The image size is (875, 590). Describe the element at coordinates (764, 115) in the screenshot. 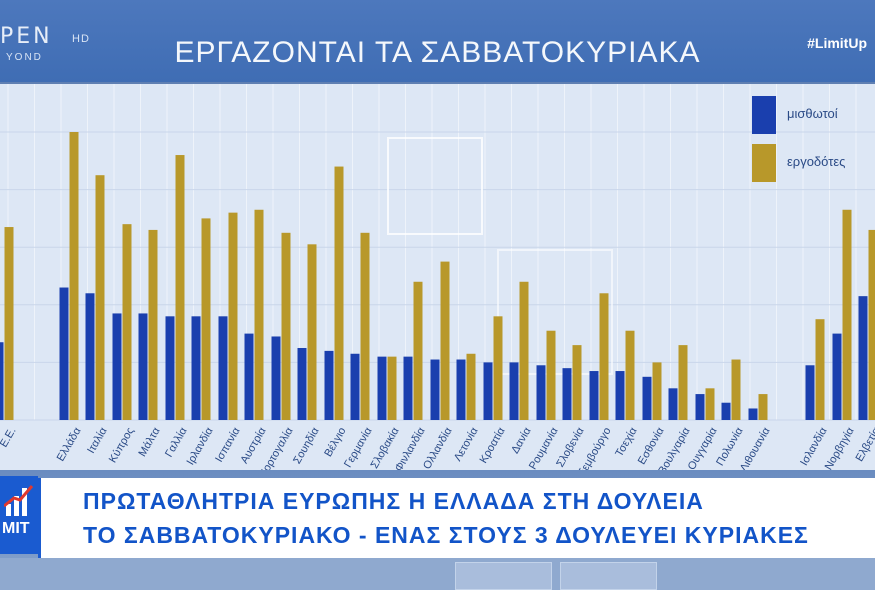

I see `legend-swatch-employees` at that location.